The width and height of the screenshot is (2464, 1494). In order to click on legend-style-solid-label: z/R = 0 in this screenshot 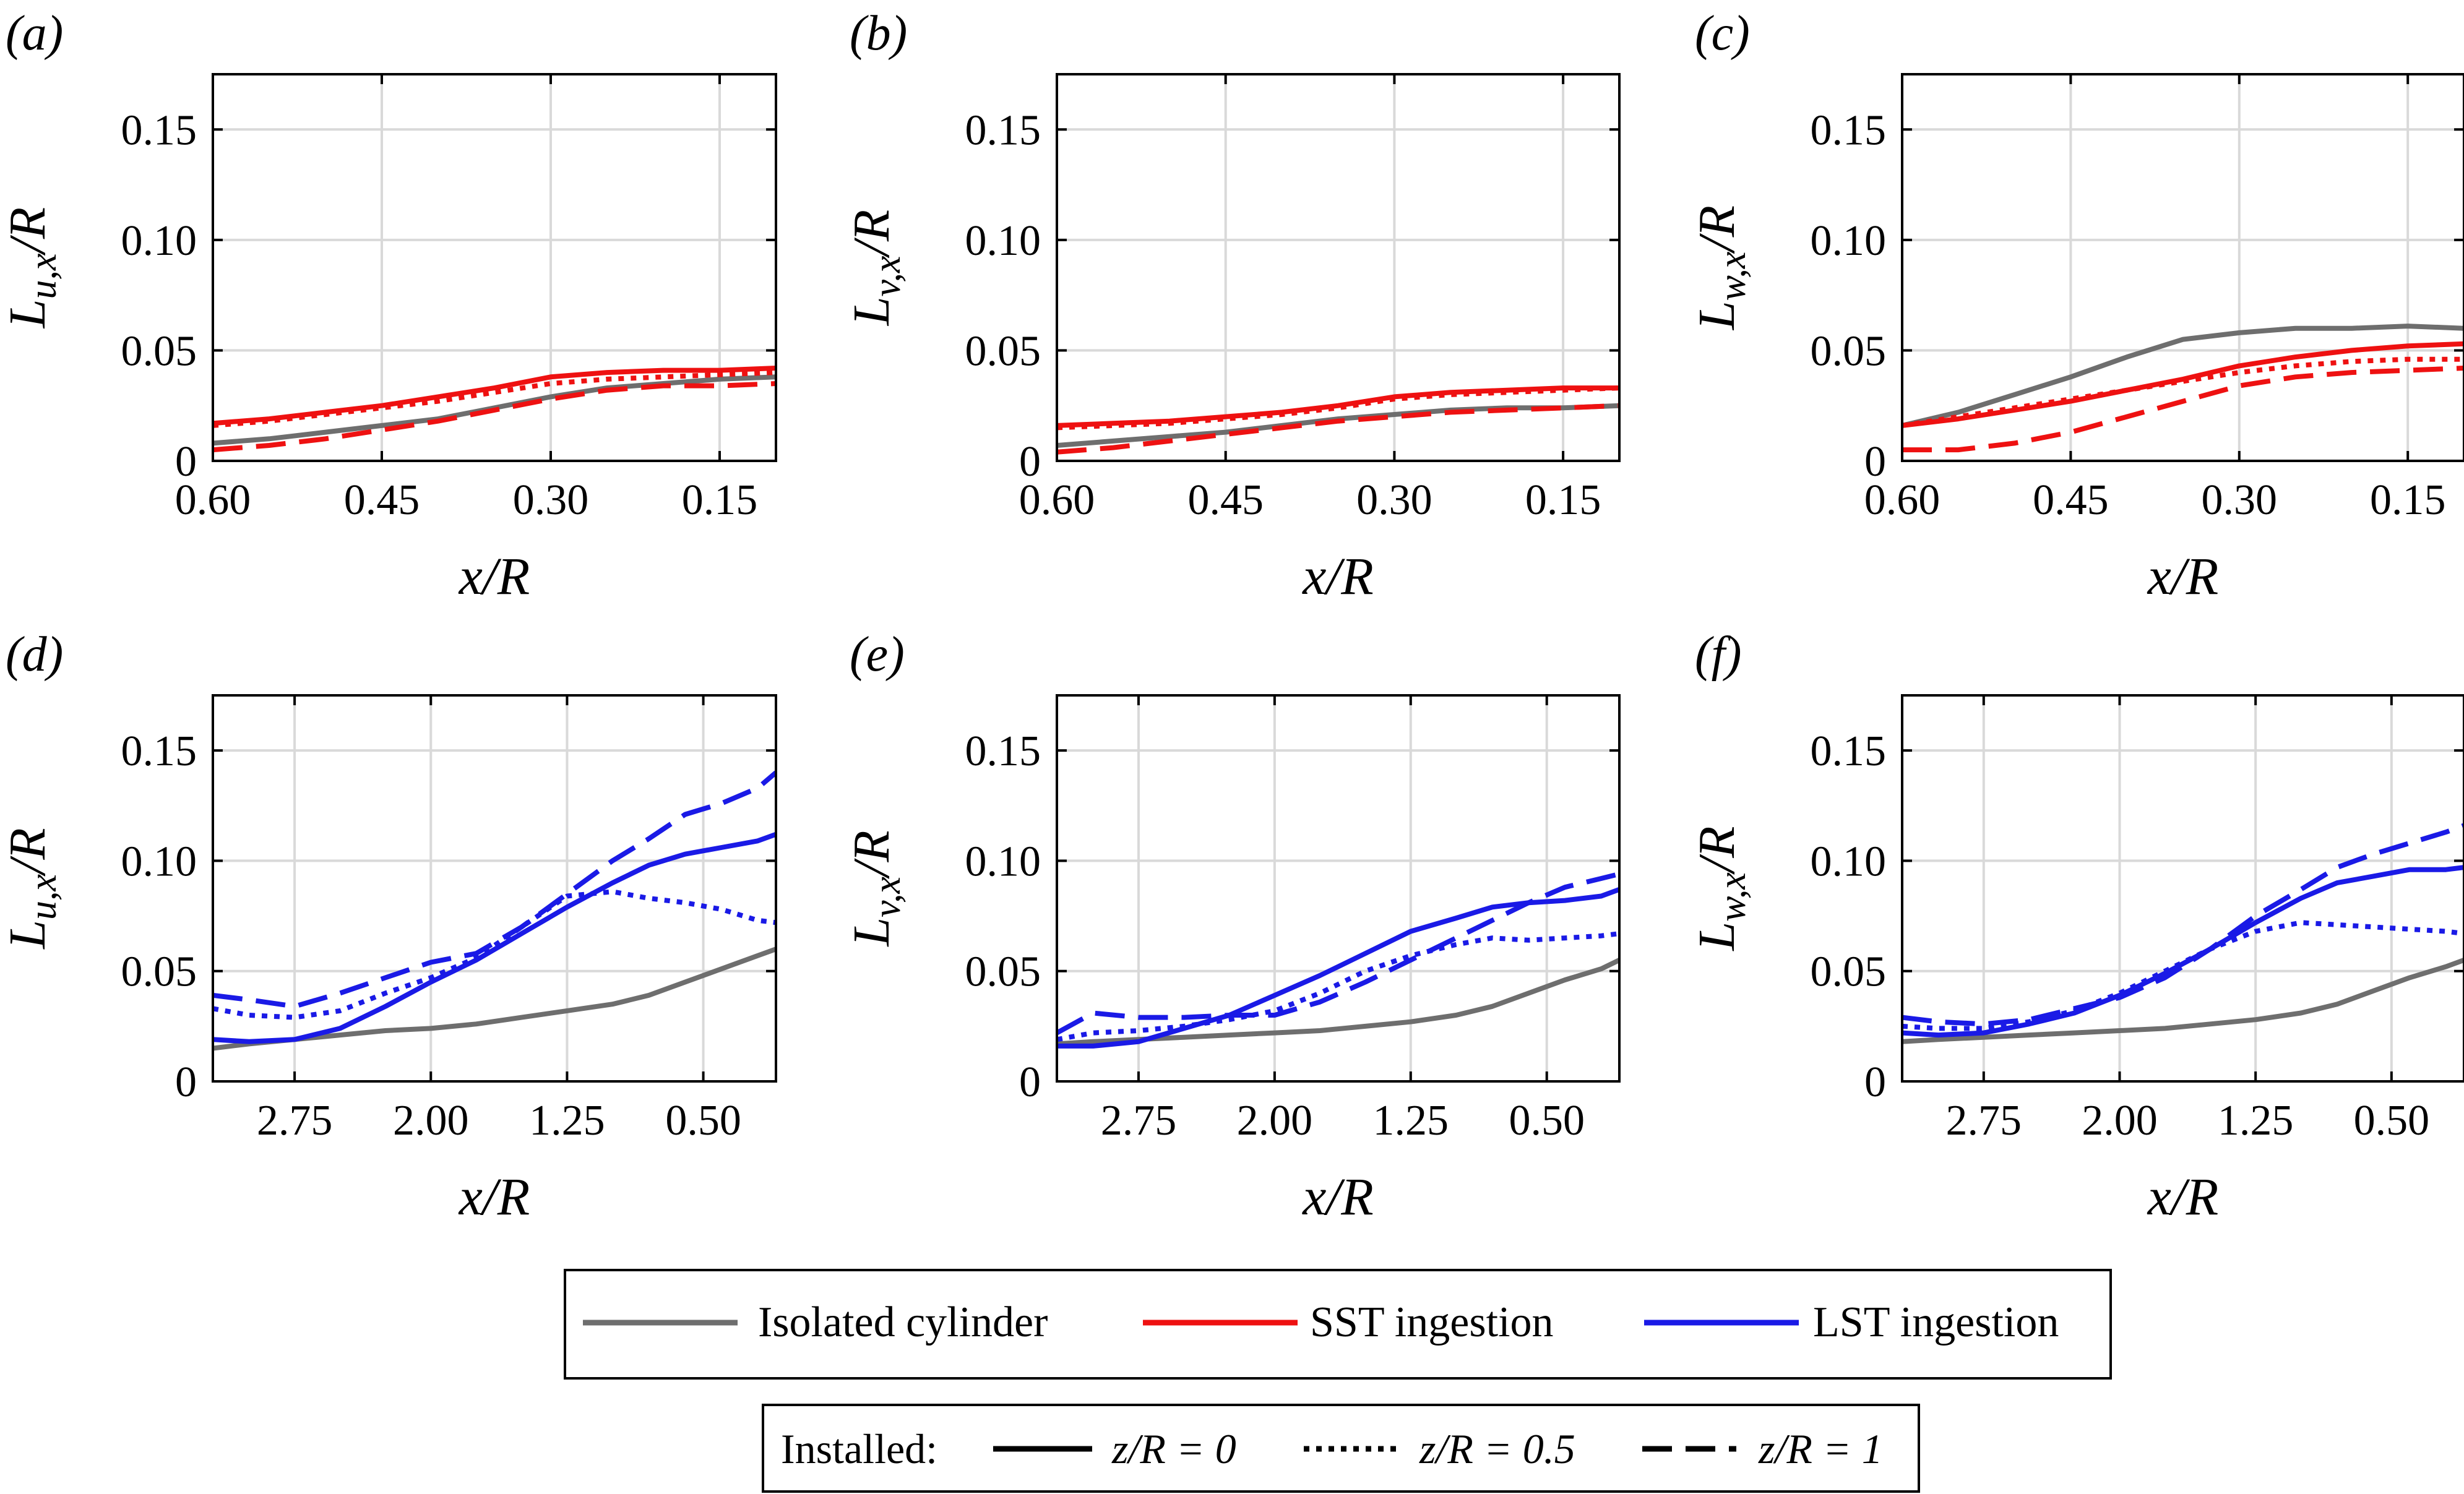, I will do `click(1173, 1448)`.